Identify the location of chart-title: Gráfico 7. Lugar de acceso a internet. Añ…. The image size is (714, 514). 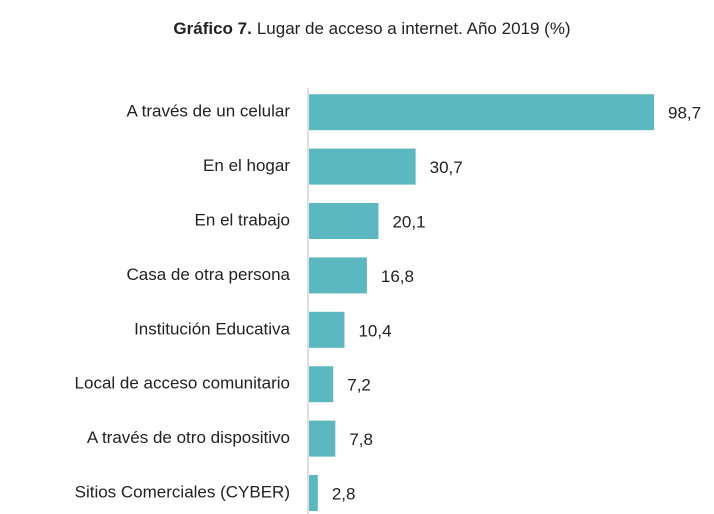
(371, 28).